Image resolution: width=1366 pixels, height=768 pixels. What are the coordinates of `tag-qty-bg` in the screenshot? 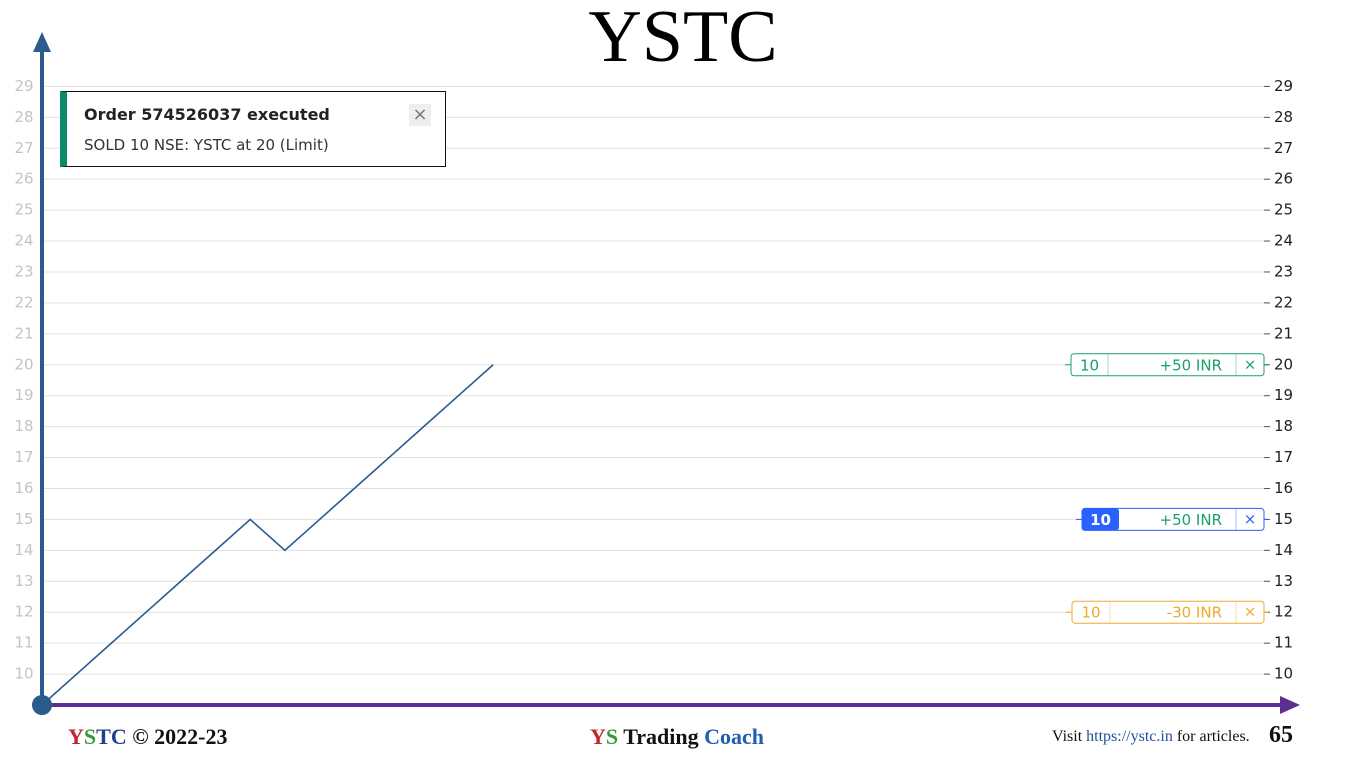 It's located at (1100, 519).